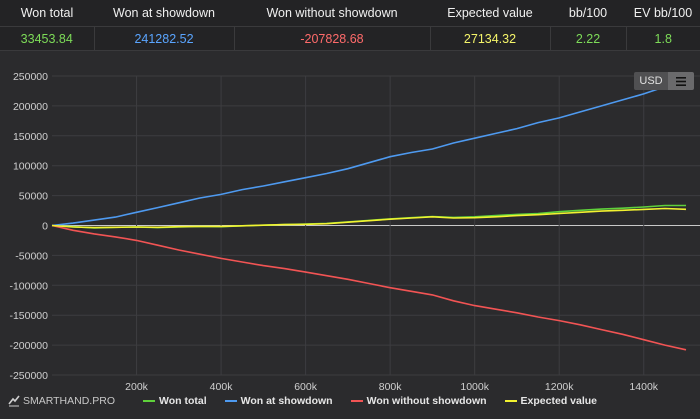  Describe the element at coordinates (164, 38) in the screenshot. I see `value-won-at-showdown: 241282.52` at that location.